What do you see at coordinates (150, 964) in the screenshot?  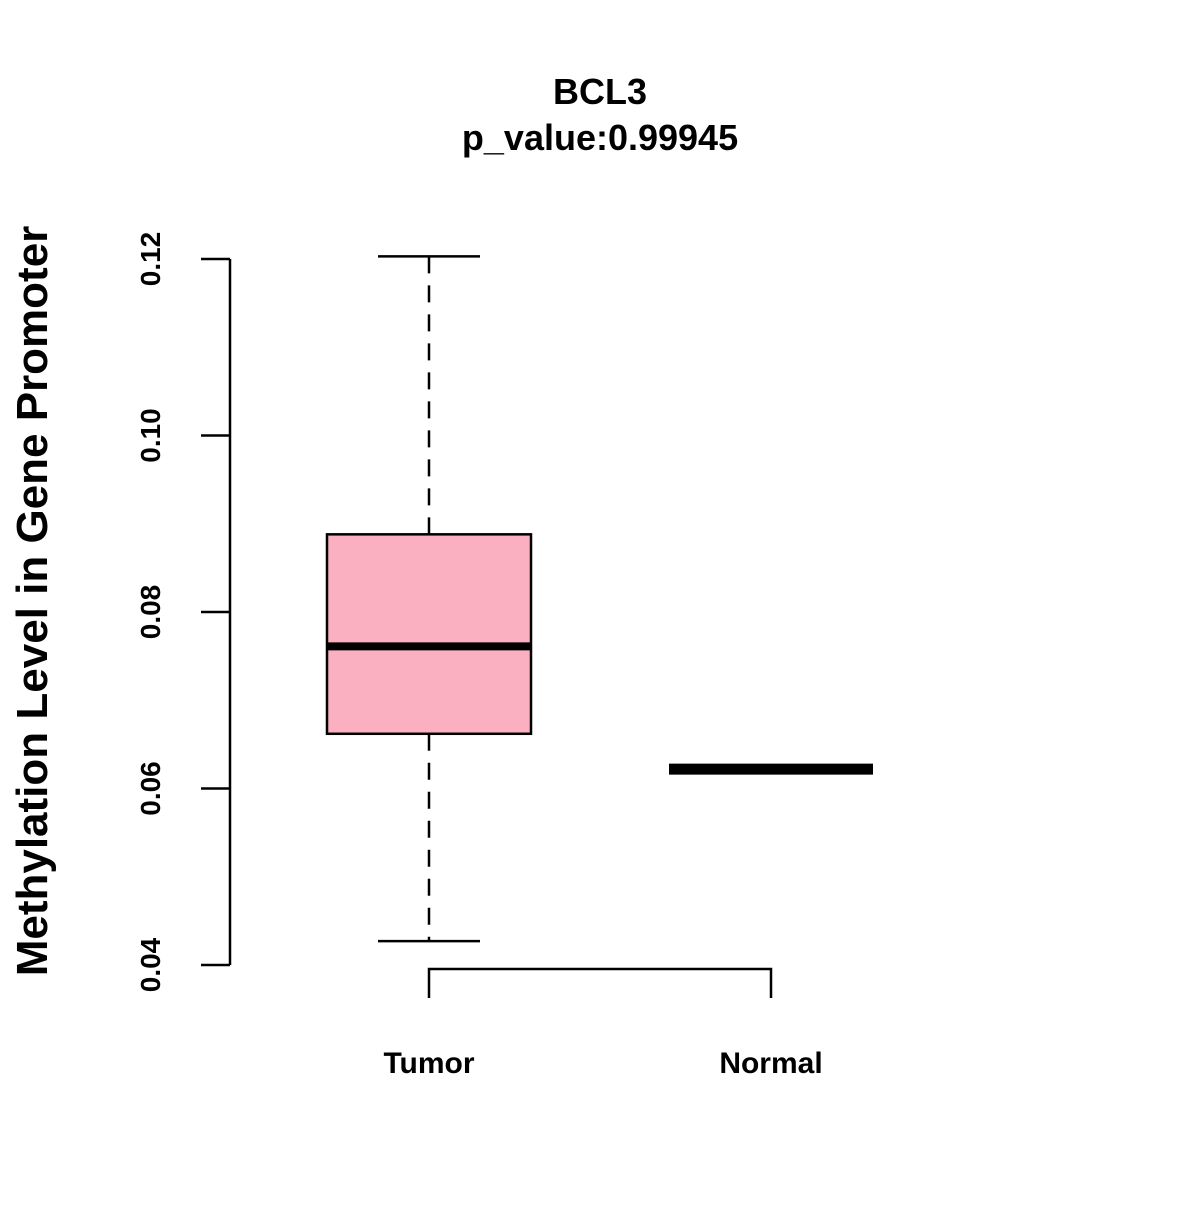 I see `y-tick-label: 0.04` at bounding box center [150, 964].